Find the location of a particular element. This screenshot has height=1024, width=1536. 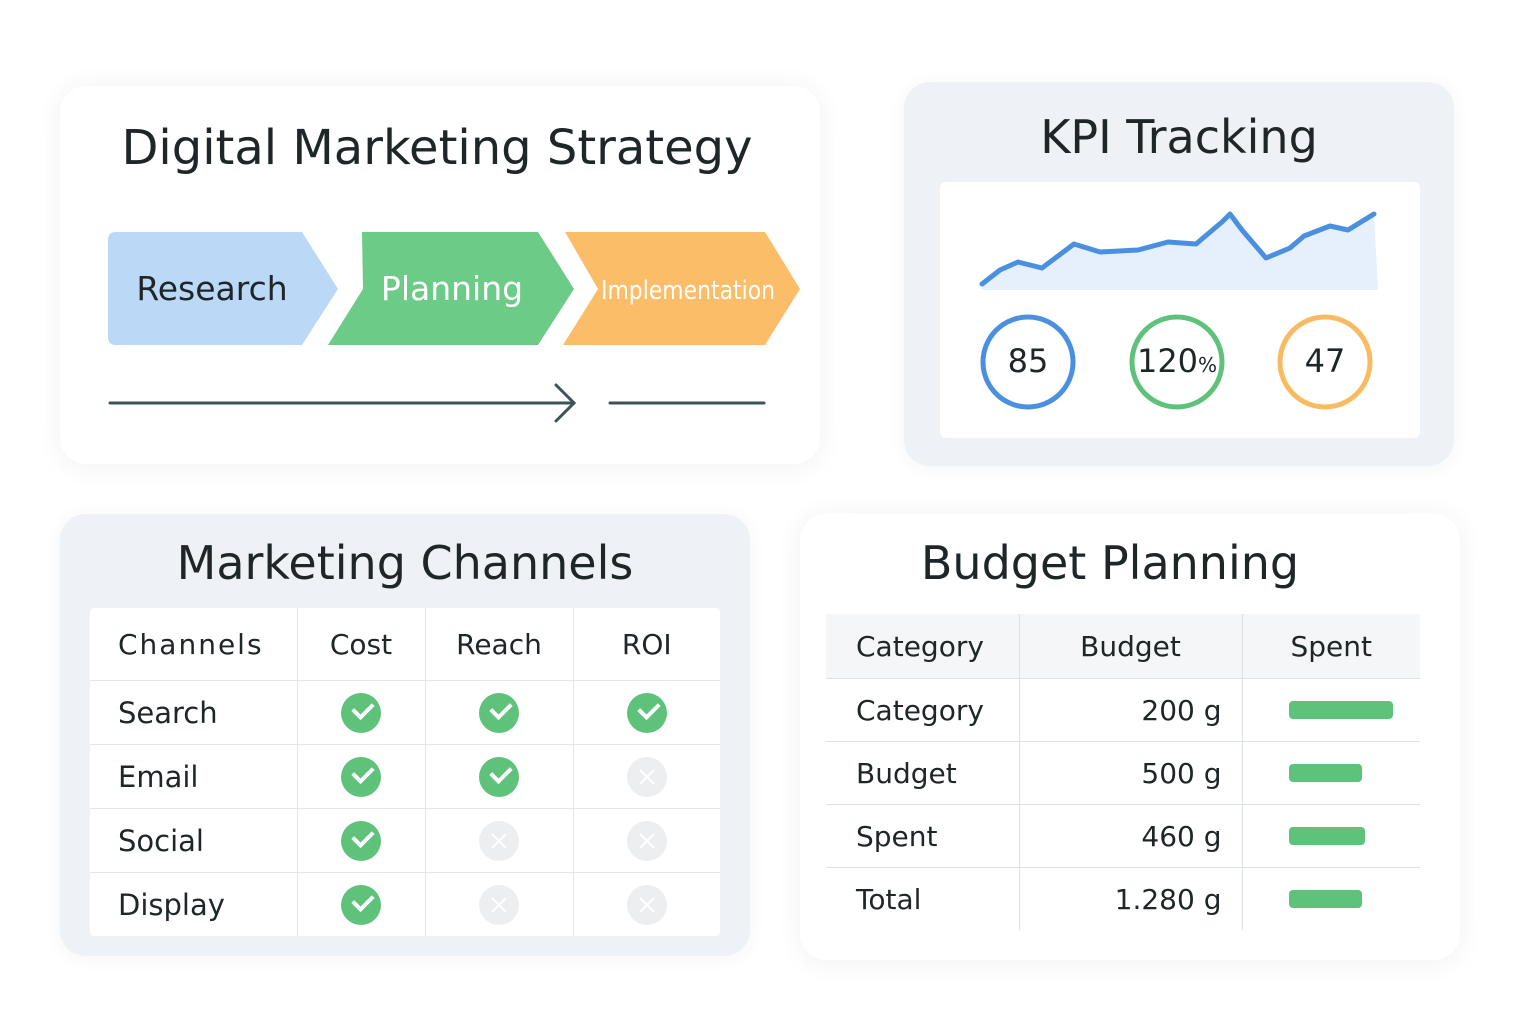

budget-header-row: Category Budget Spent is located at coordinates (1123, 646).